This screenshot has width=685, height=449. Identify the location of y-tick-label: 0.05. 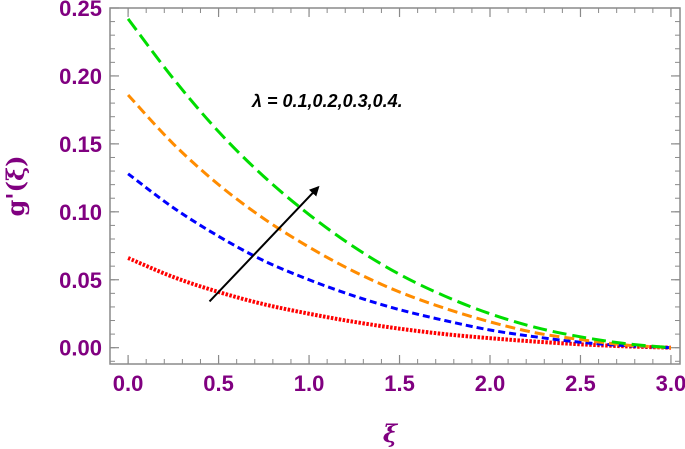
(80, 280).